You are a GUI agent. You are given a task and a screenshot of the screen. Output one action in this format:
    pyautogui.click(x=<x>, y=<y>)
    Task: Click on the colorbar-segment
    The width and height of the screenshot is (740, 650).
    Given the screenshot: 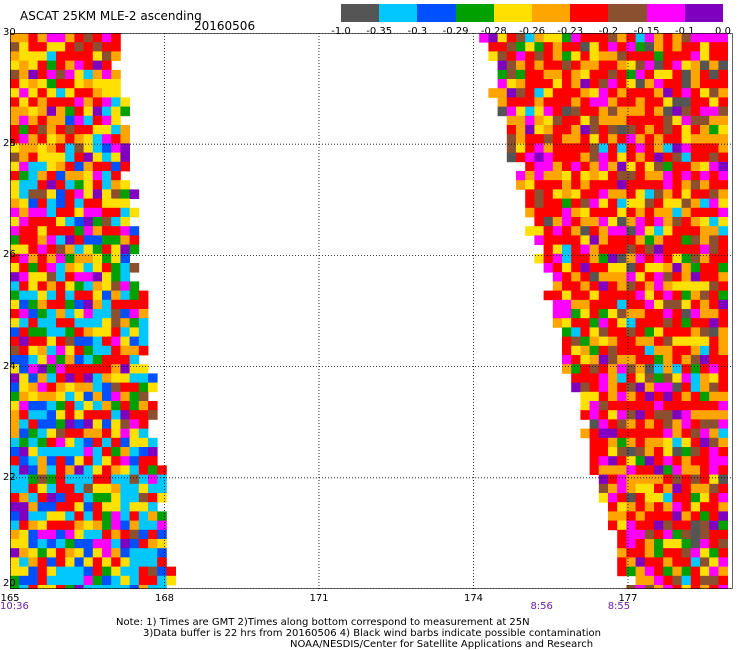 What is the action you would take?
    pyautogui.click(x=589, y=13)
    